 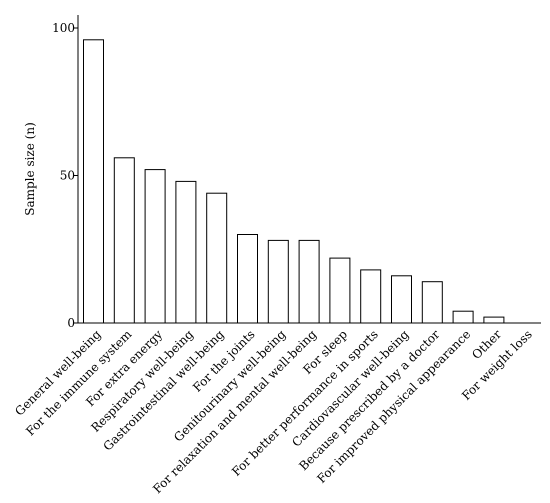 What do you see at coordinates (67, 176) in the screenshot?
I see `y-tick-label-1: 50` at bounding box center [67, 176].